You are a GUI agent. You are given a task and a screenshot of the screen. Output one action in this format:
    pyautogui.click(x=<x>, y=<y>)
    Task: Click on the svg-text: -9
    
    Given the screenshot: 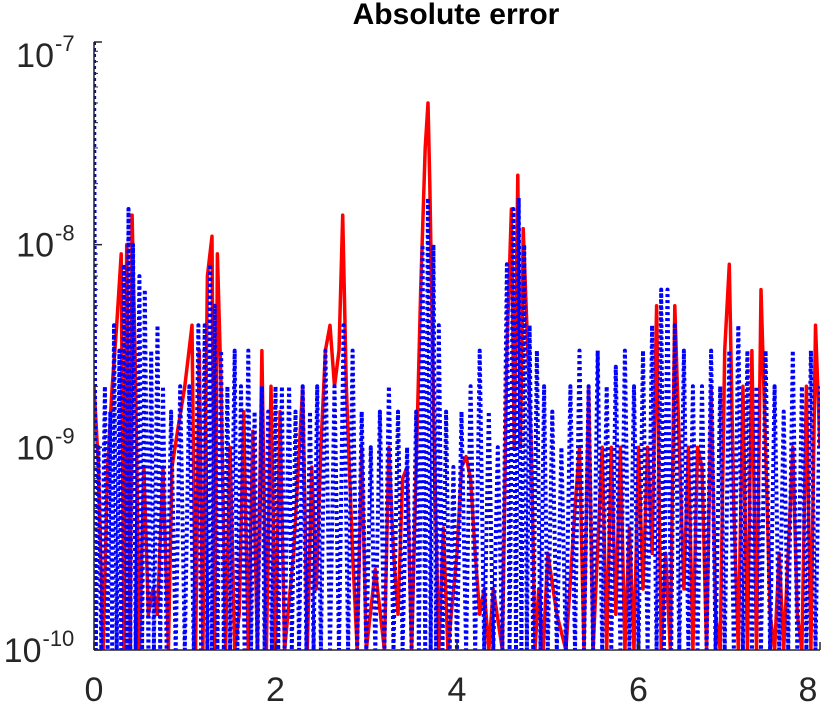 What is the action you would take?
    pyautogui.click(x=65, y=435)
    